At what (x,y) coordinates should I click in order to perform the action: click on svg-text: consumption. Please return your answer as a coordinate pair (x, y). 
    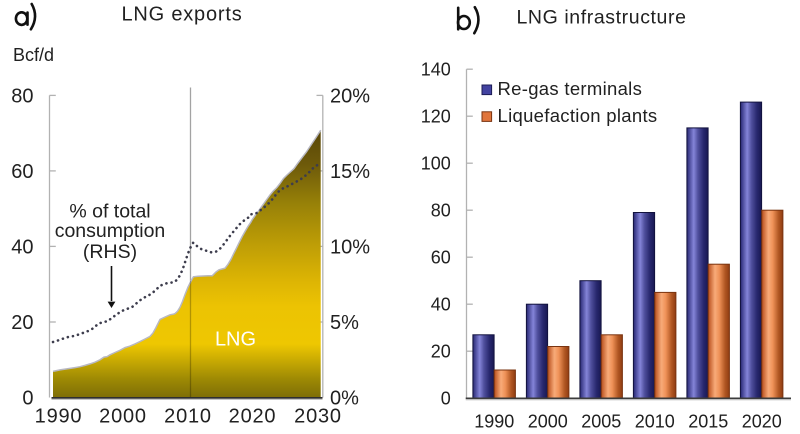
    Looking at the image, I should click on (110, 231).